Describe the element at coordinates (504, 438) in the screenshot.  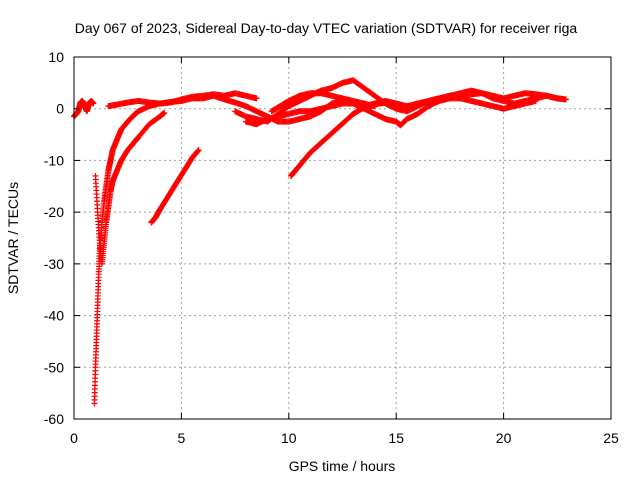
I see `x-tick-label: 20` at that location.